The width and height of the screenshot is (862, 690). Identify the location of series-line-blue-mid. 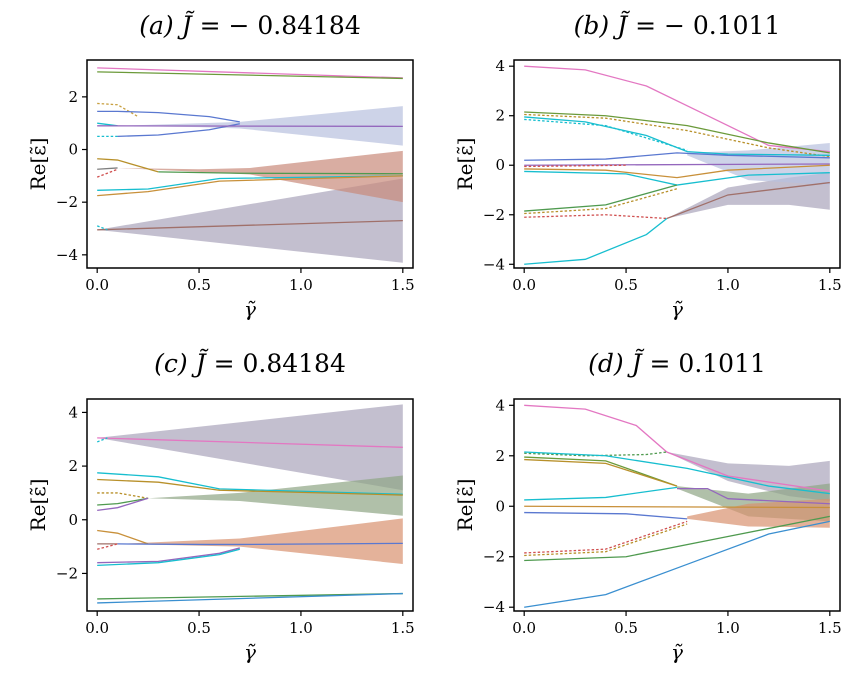
(606, 515).